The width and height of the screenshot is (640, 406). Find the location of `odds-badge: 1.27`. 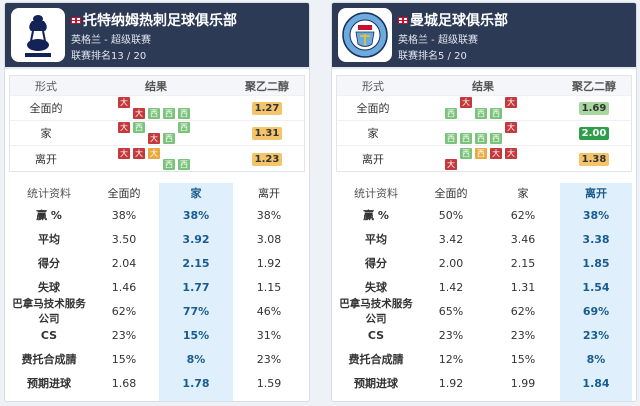

odds-badge: 1.27 is located at coordinates (267, 108).